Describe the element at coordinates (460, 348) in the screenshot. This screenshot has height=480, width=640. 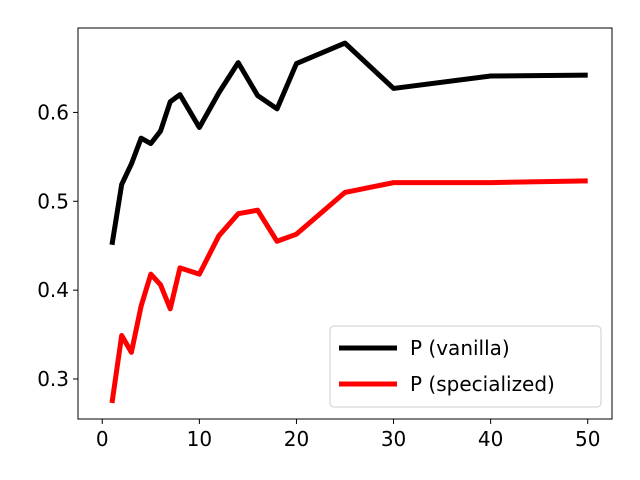
I see `legend-label-0: P (vanilla)` at that location.